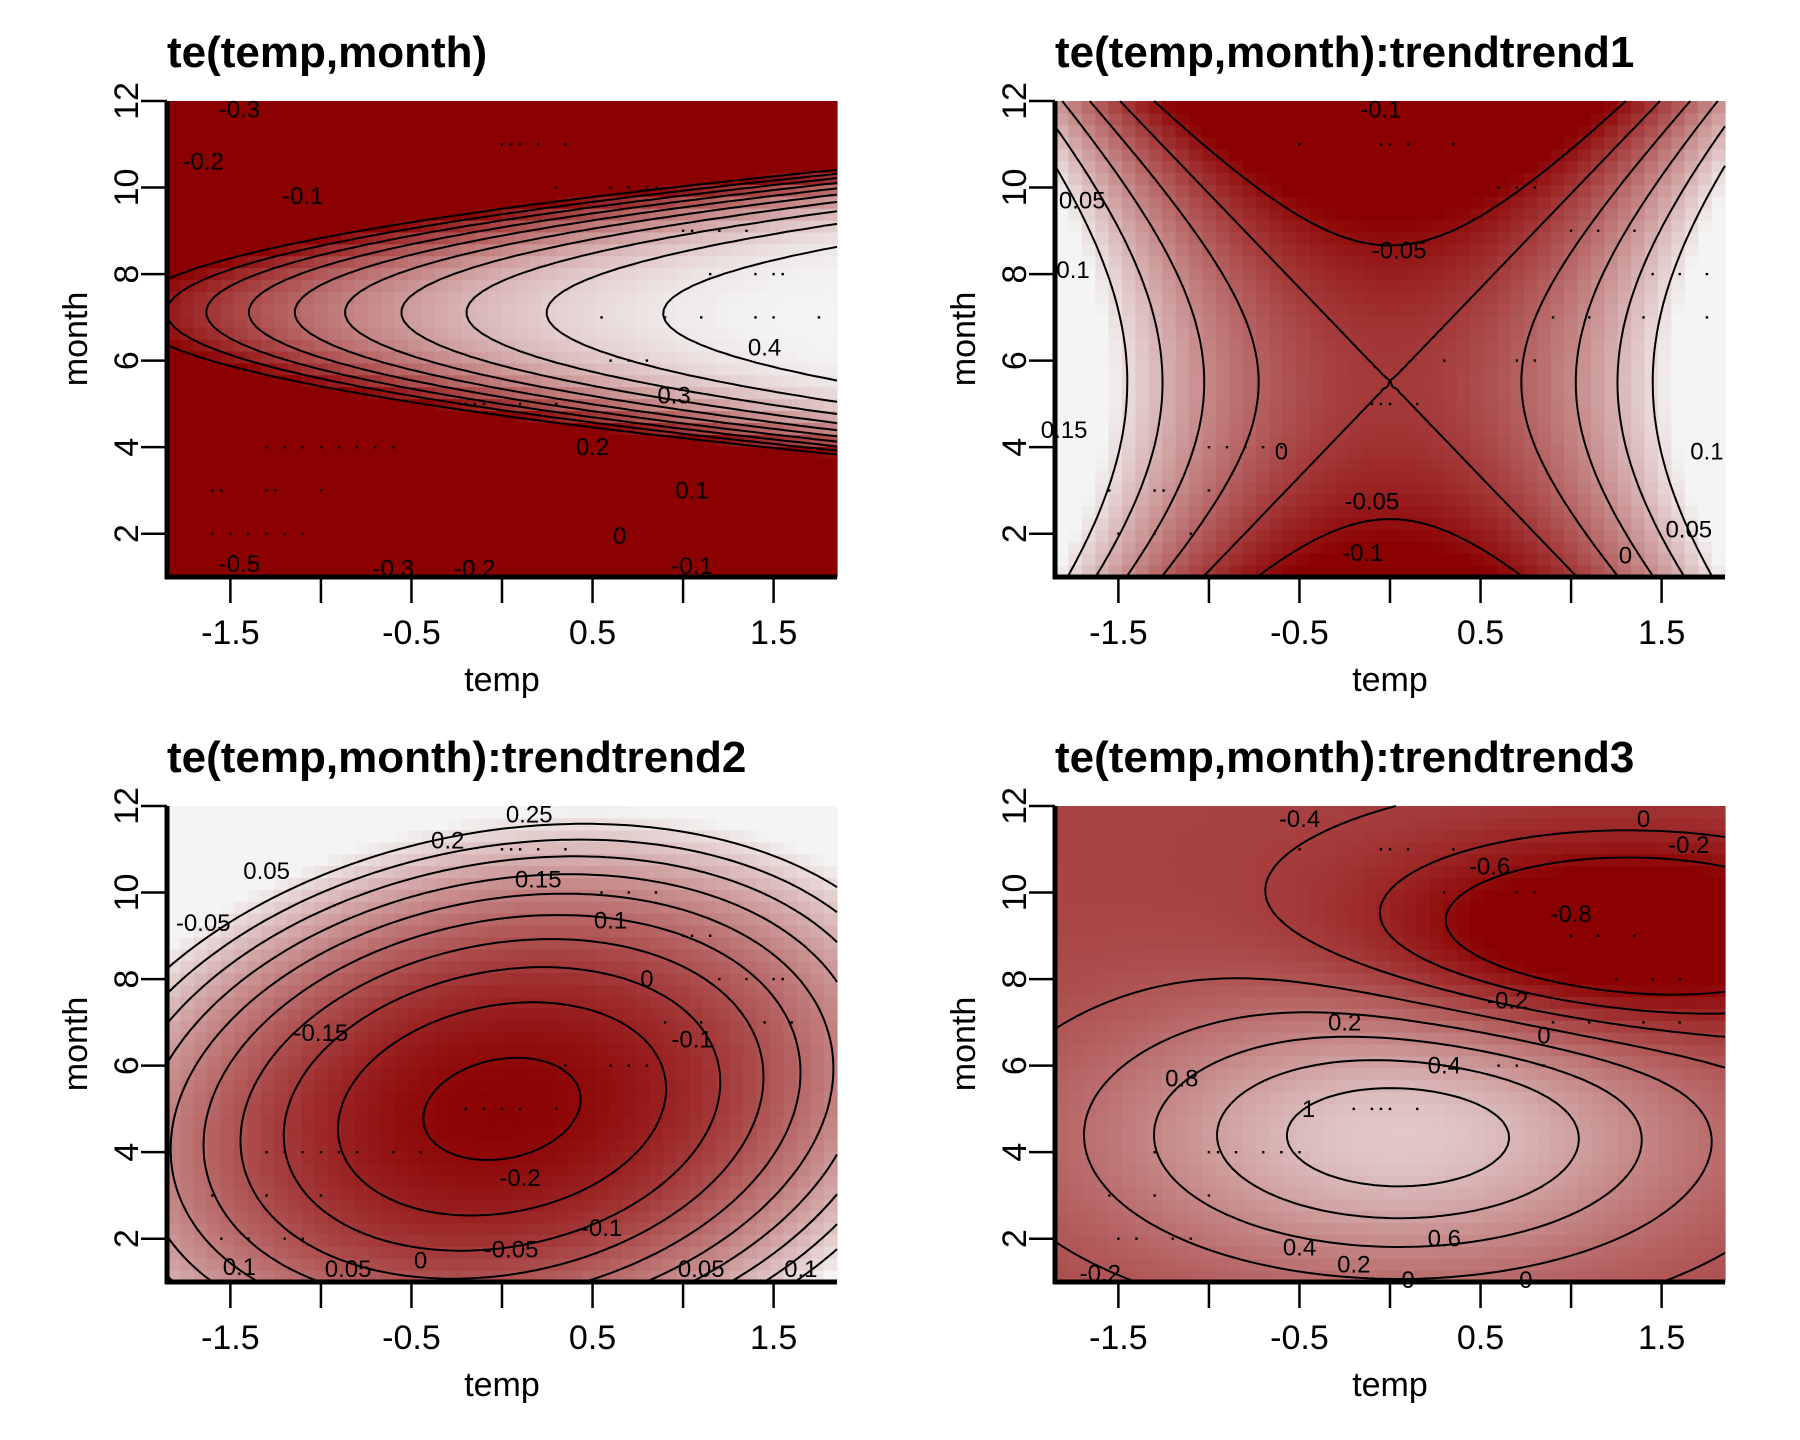  What do you see at coordinates (1625, 555) in the screenshot?
I see `contour-label: 0` at bounding box center [1625, 555].